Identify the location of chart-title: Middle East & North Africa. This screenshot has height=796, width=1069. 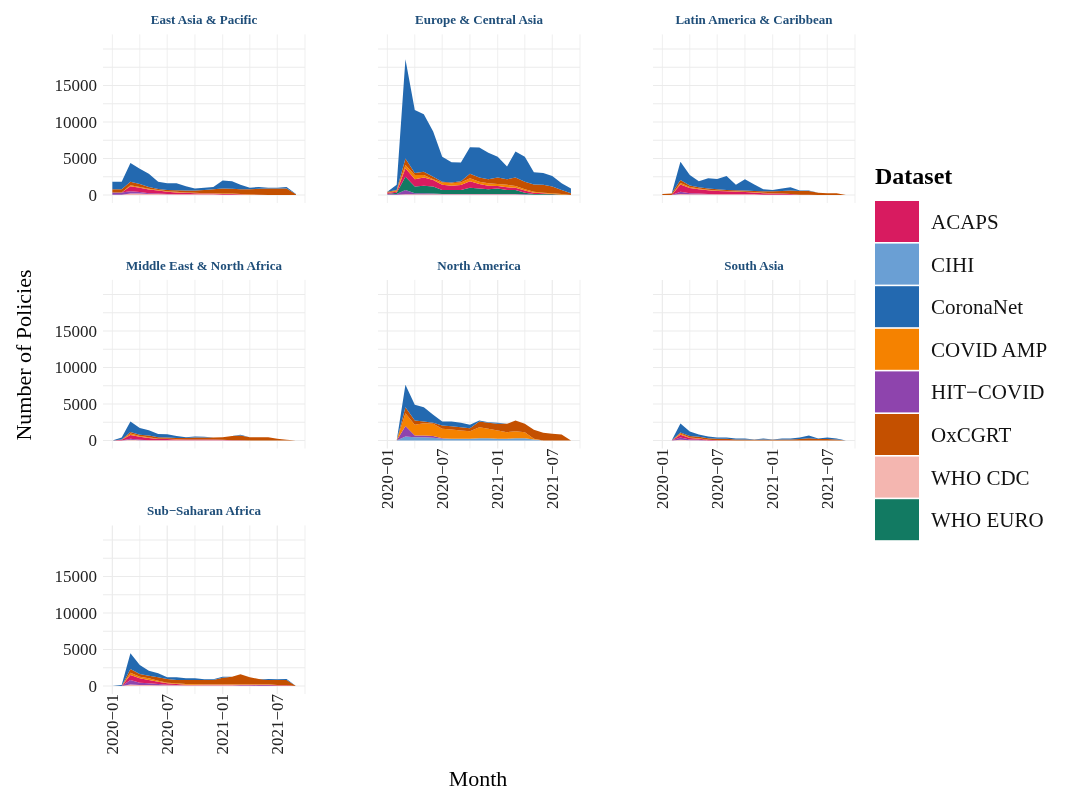
(204, 265).